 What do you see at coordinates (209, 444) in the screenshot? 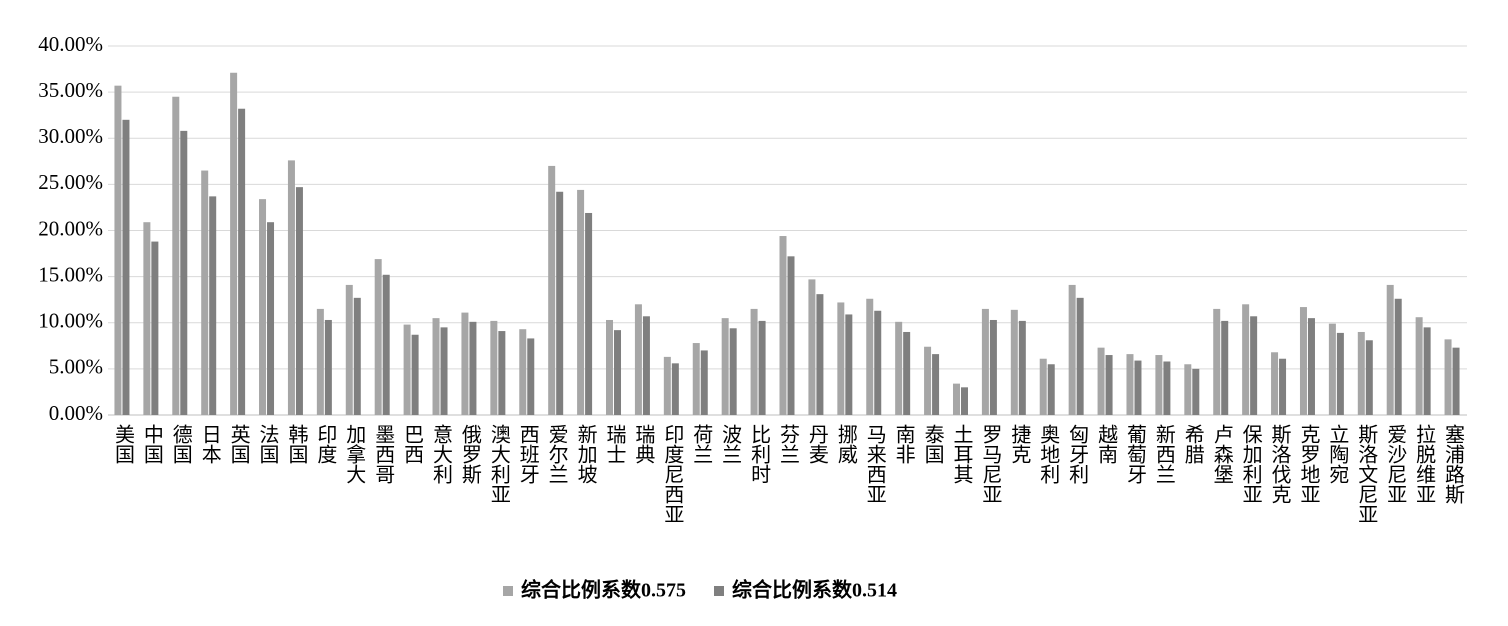
I see `x-tick-label: 日本` at bounding box center [209, 444].